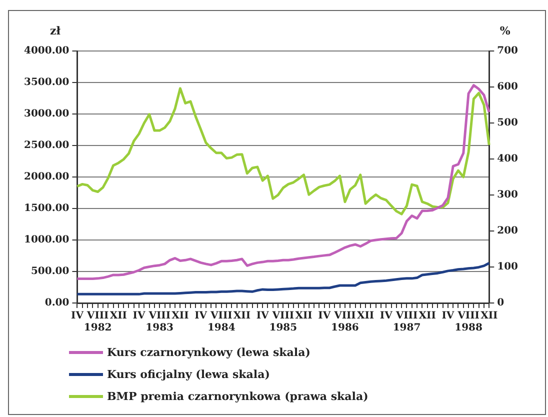 The width and height of the screenshot is (548, 417). I want to click on y-tick-label: 0.00, so click(57, 303).